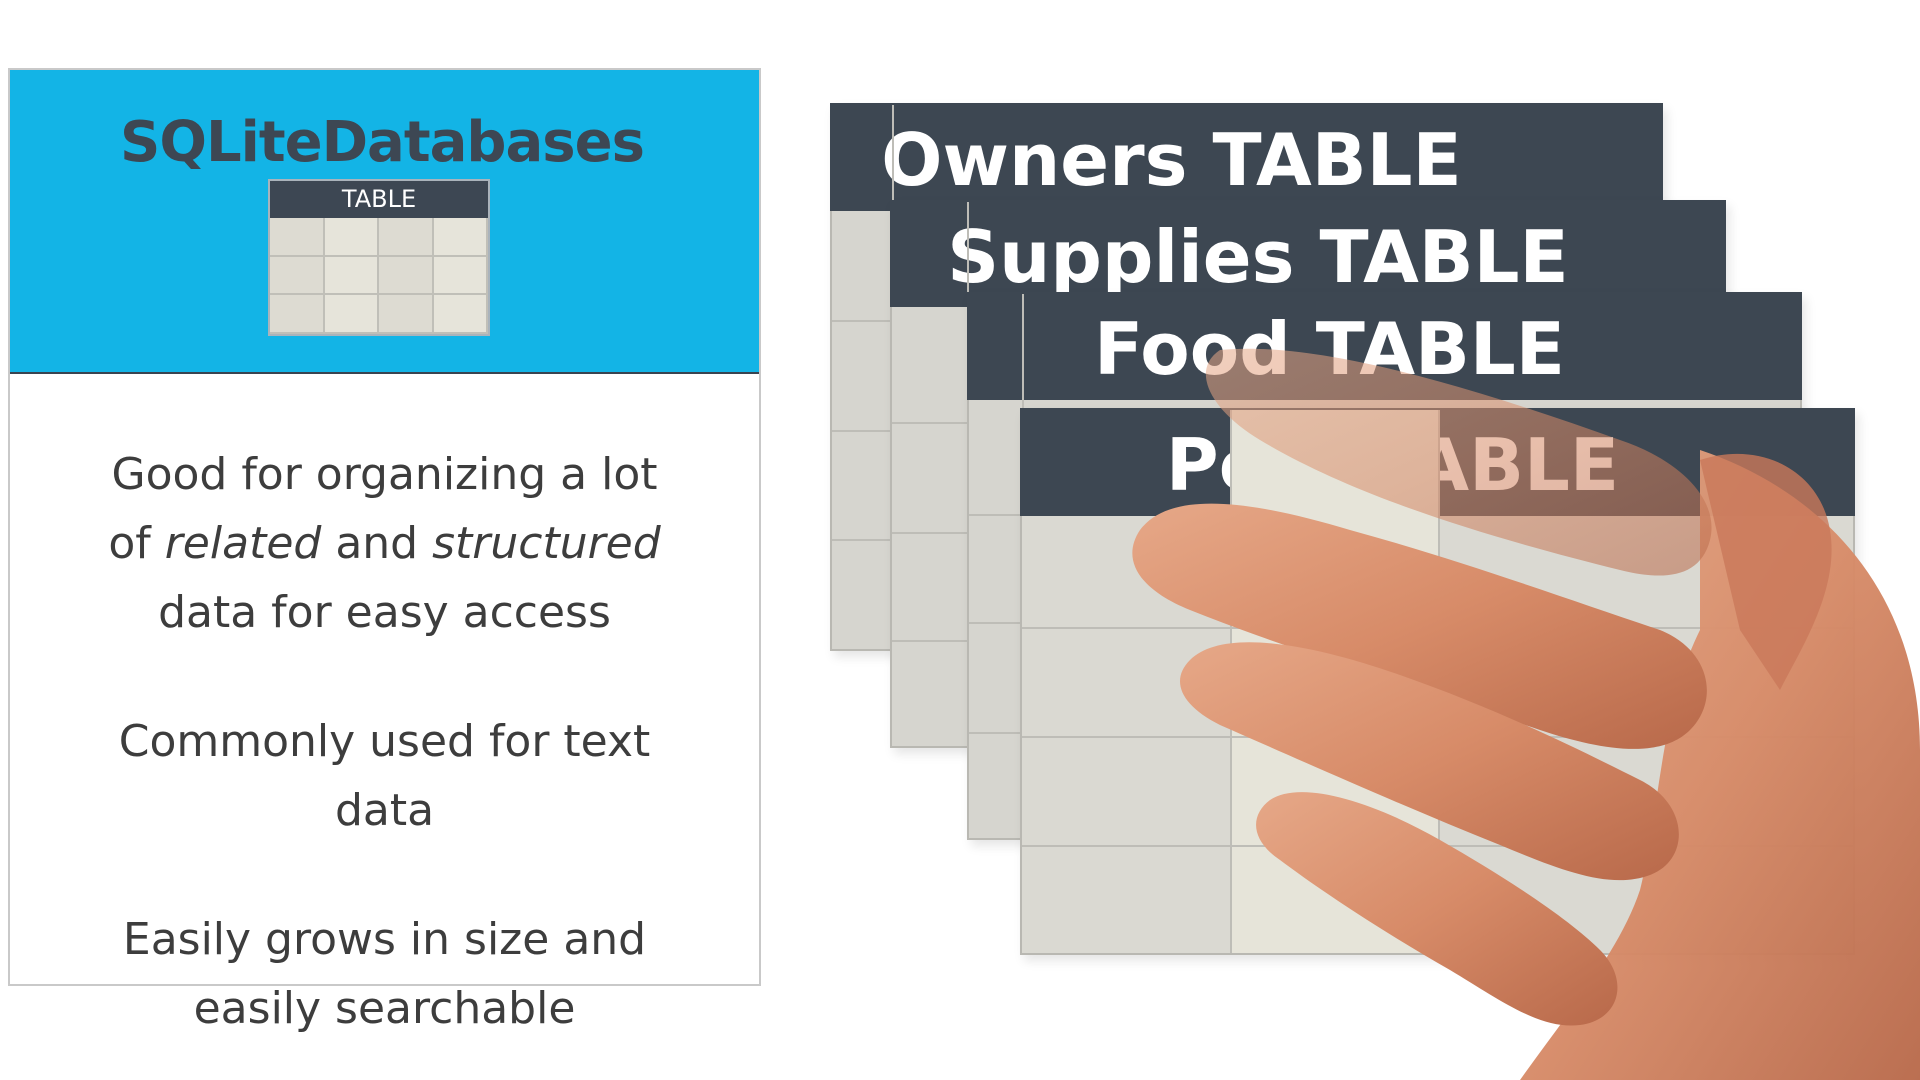  Describe the element at coordinates (379, 199) in the screenshot. I see `table-icon-label: TABLE` at that location.